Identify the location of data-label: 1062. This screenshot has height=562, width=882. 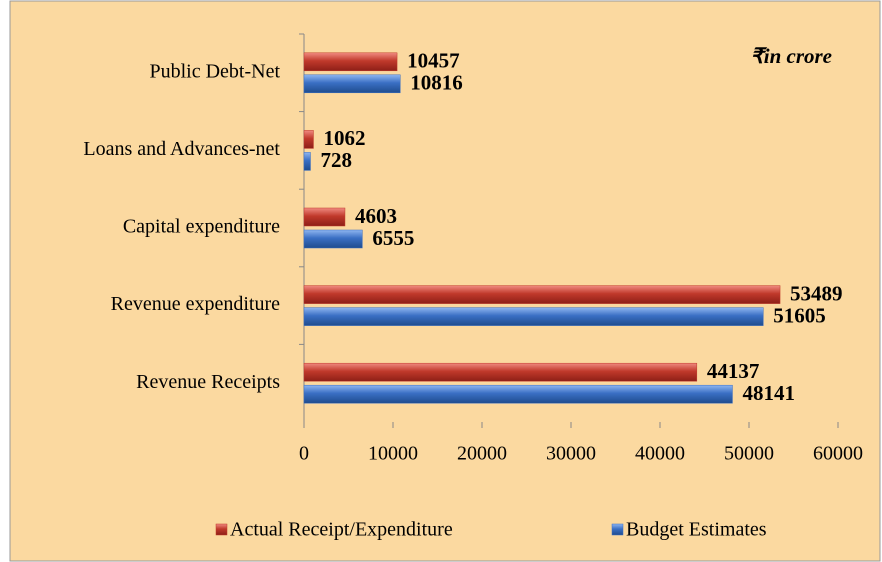
(344, 138).